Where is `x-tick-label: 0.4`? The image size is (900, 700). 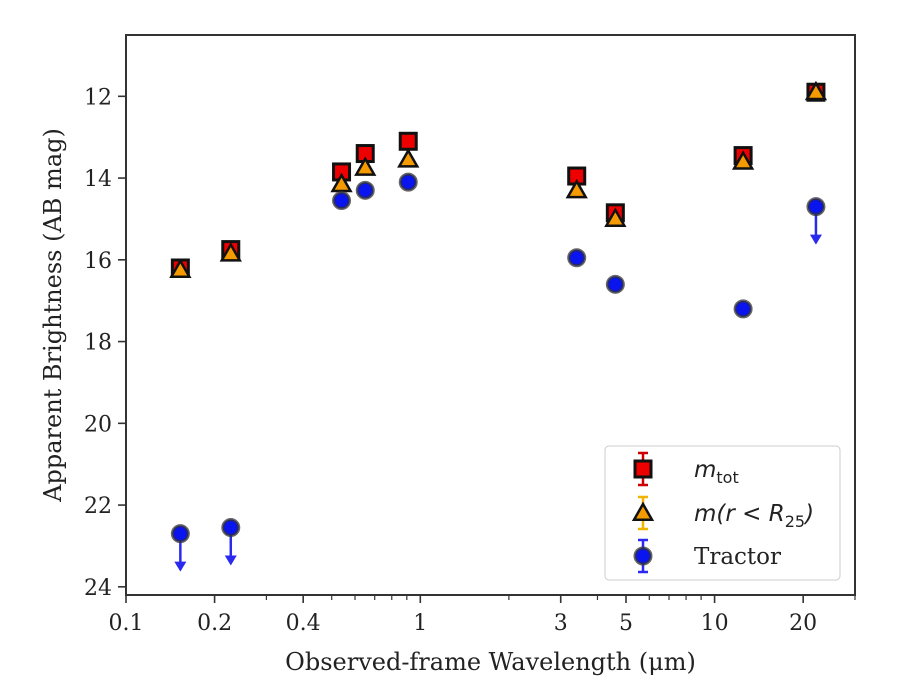
x-tick-label: 0.4 is located at coordinates (303, 623).